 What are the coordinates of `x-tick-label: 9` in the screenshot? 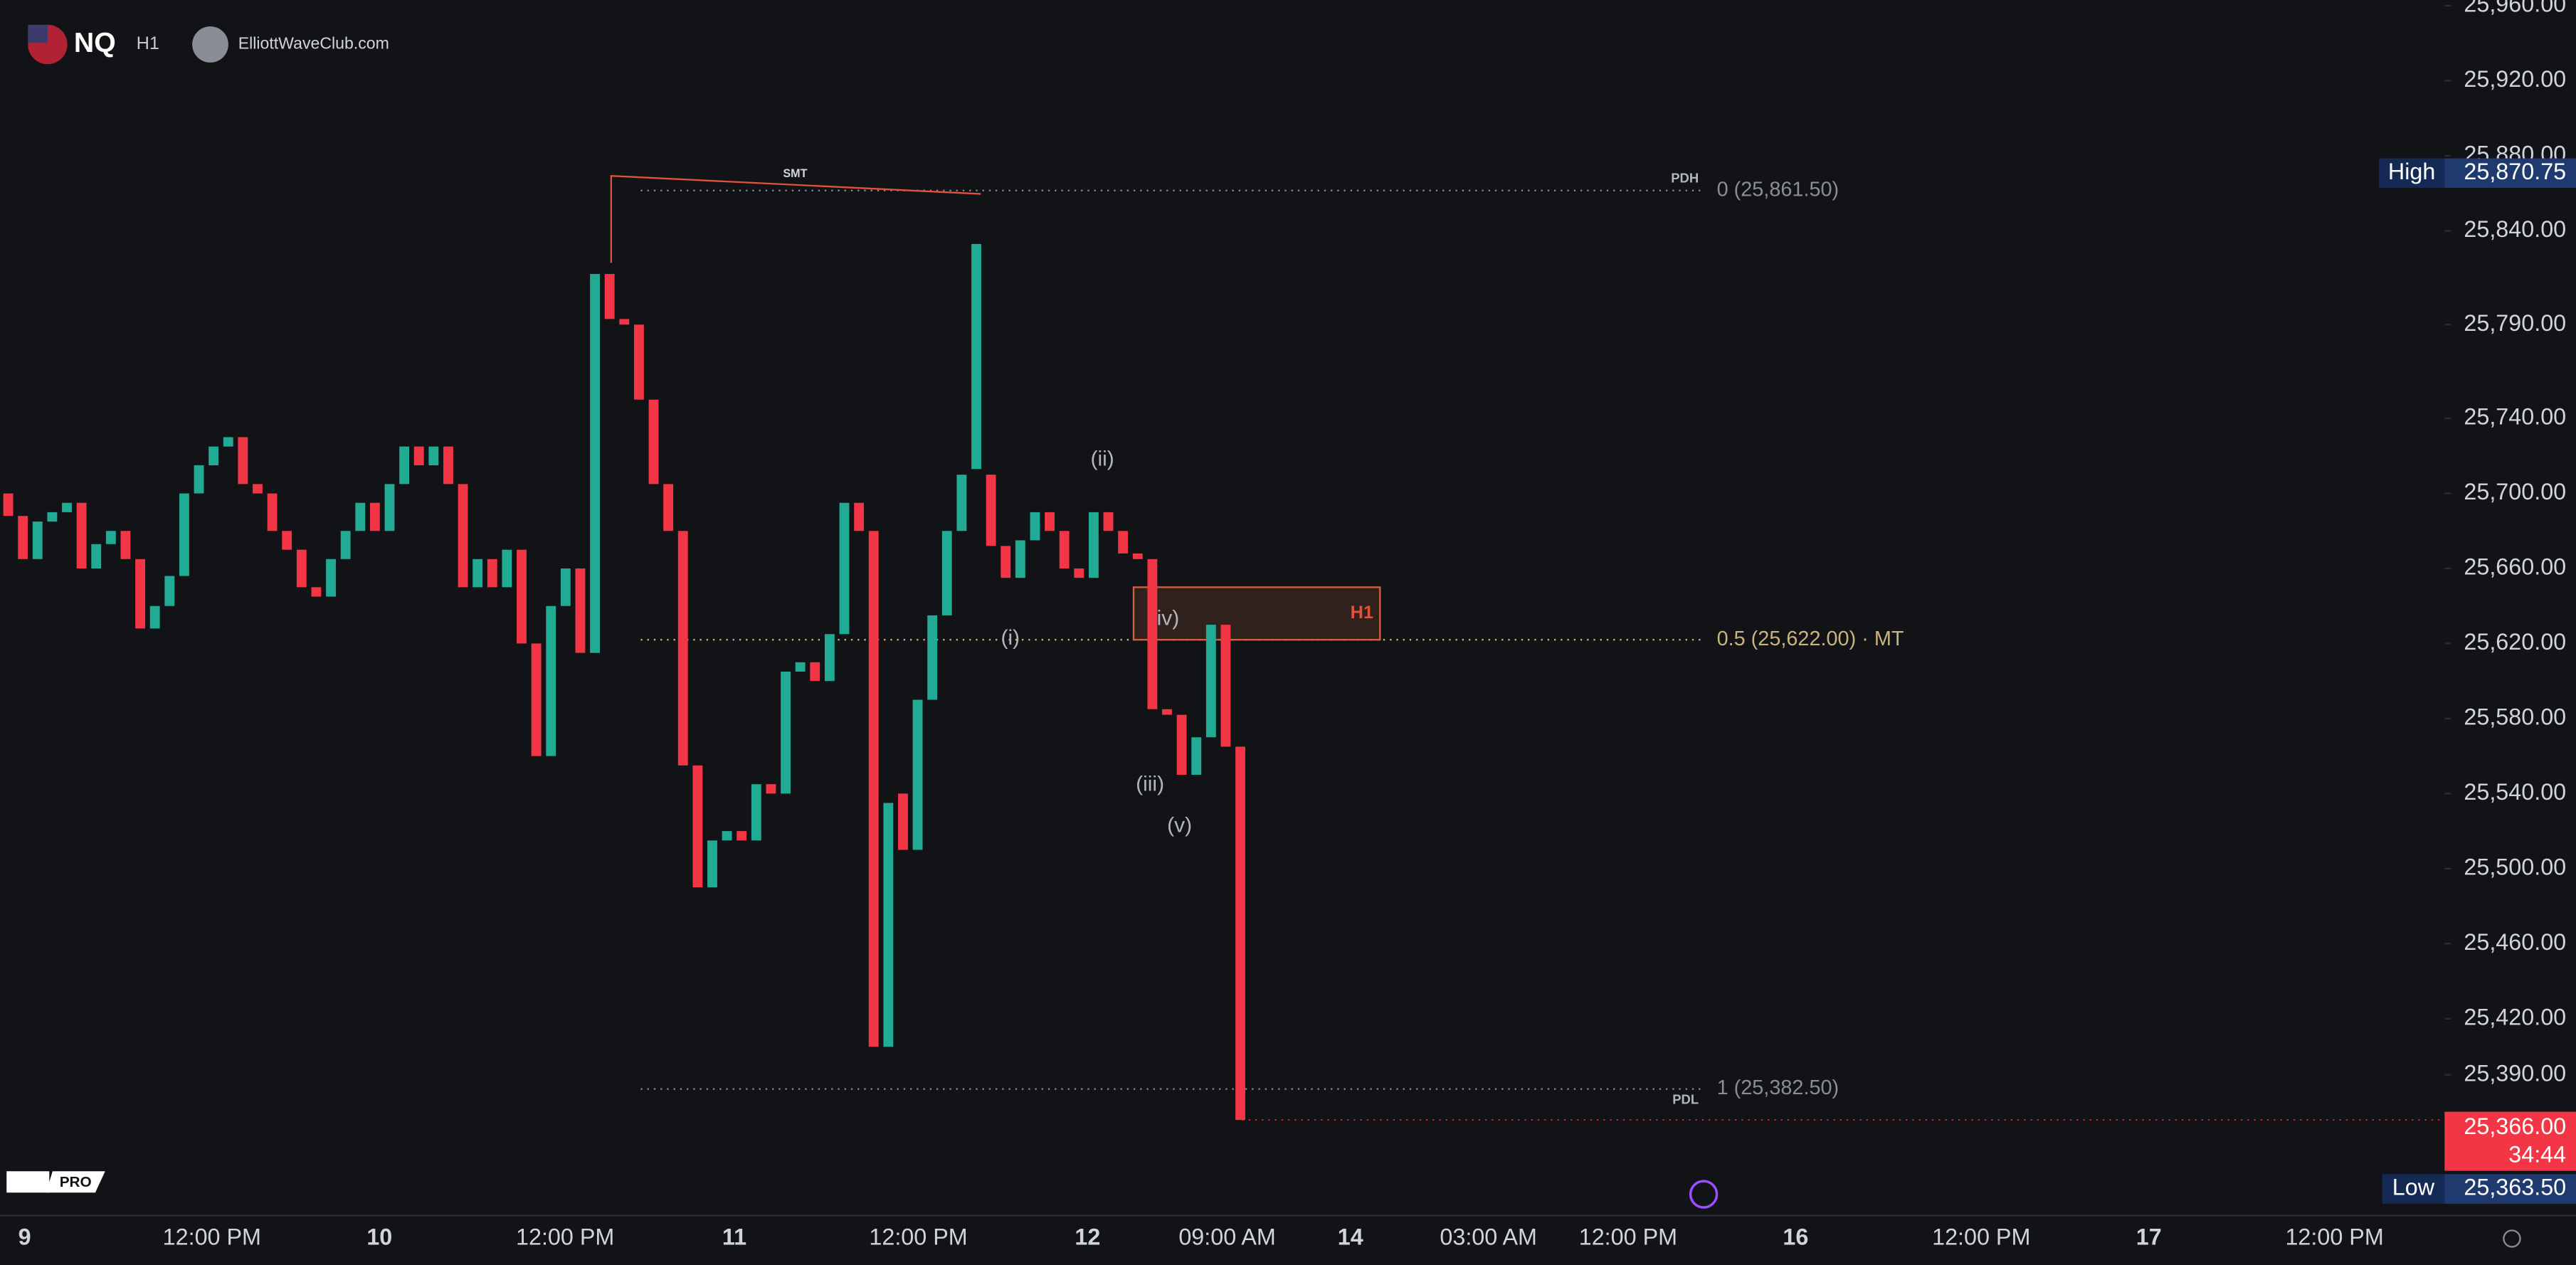 It's located at (25, 1236).